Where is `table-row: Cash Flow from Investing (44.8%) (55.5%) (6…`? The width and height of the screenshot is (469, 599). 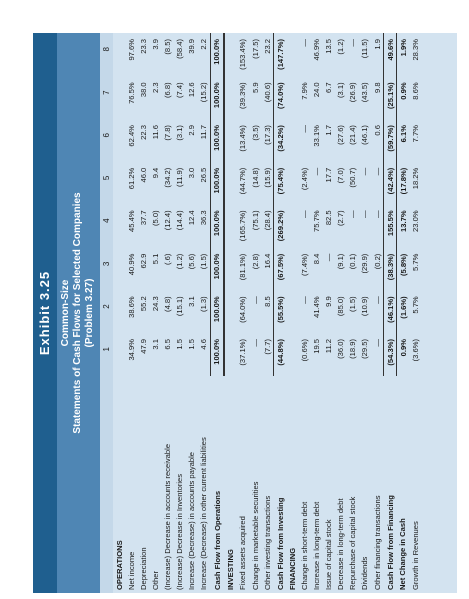
table-row: Cash Flow from Investing (44.8%) (55.5%) (6… is located at coordinates (280, 313).